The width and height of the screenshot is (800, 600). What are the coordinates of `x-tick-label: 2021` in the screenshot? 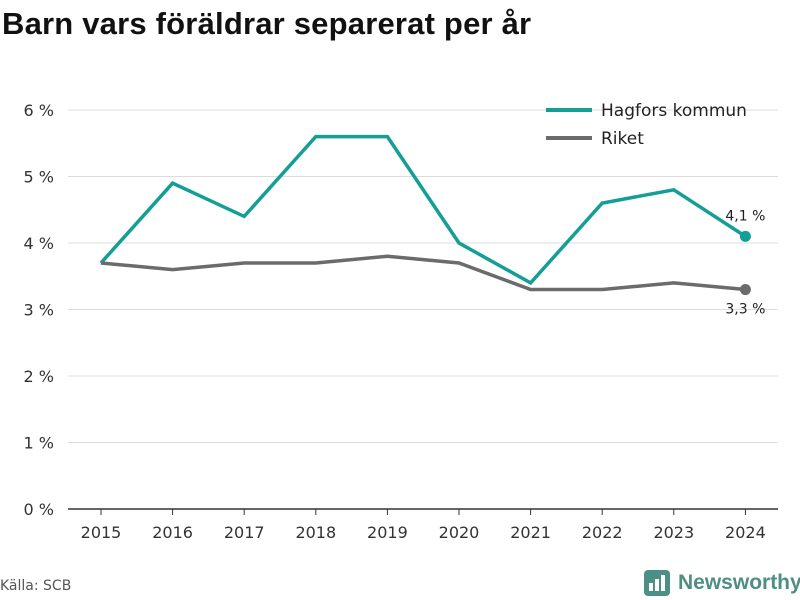 It's located at (530, 532).